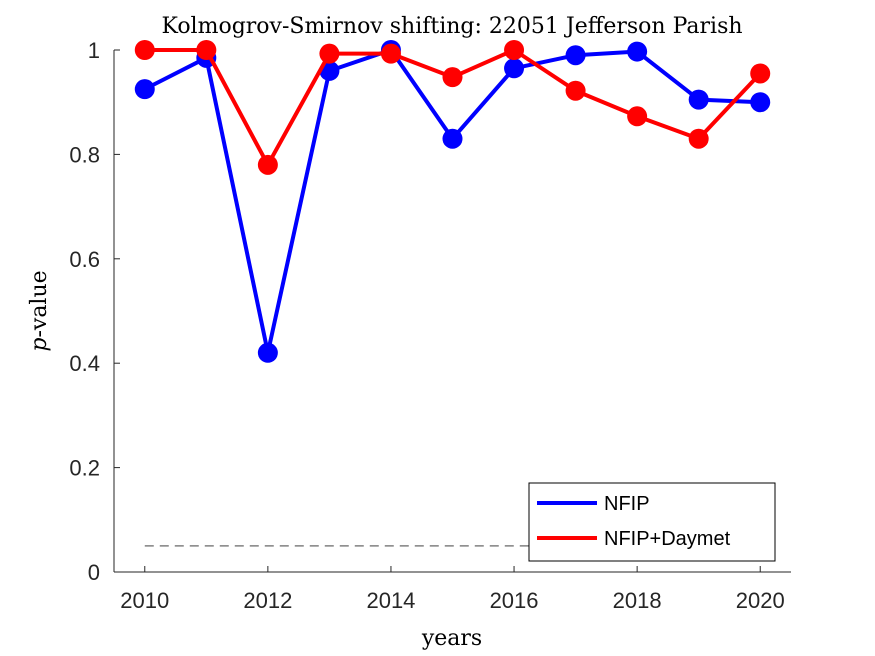 The width and height of the screenshot is (875, 656). Describe the element at coordinates (94, 50) in the screenshot. I see `y-tick-label: 1` at that location.